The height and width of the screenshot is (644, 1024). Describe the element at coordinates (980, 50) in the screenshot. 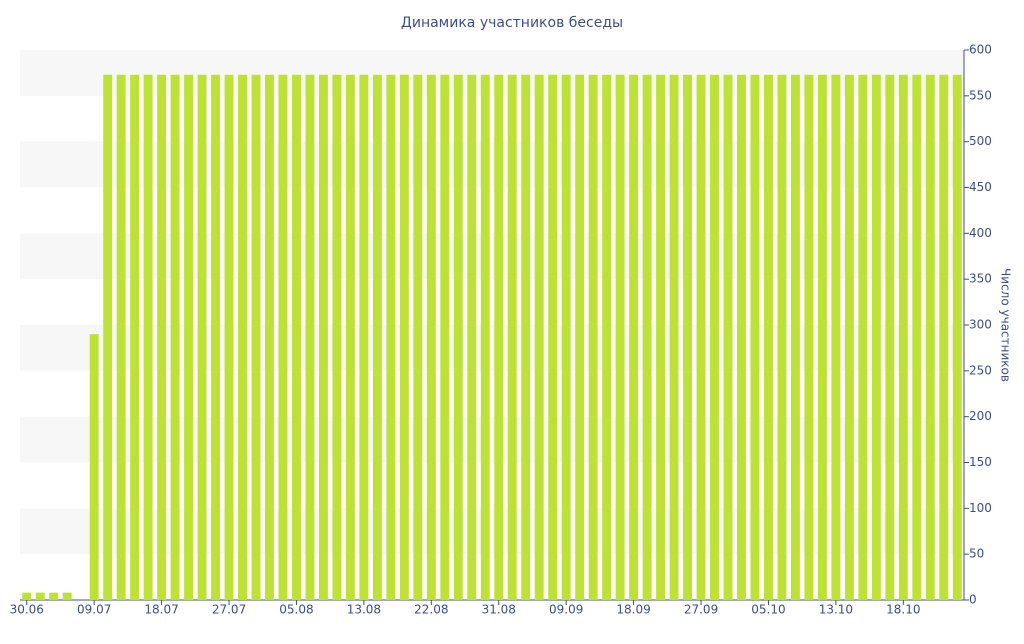

I see `y-tick-label: 600` at that location.